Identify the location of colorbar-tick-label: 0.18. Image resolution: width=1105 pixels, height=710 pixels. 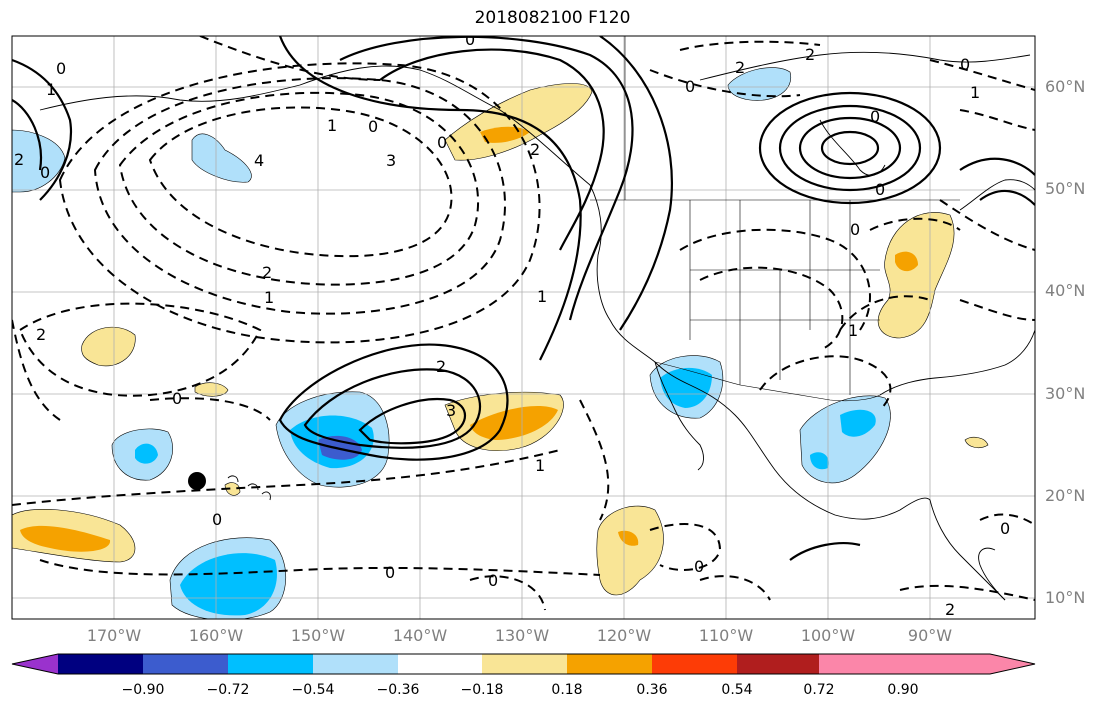
(567, 690).